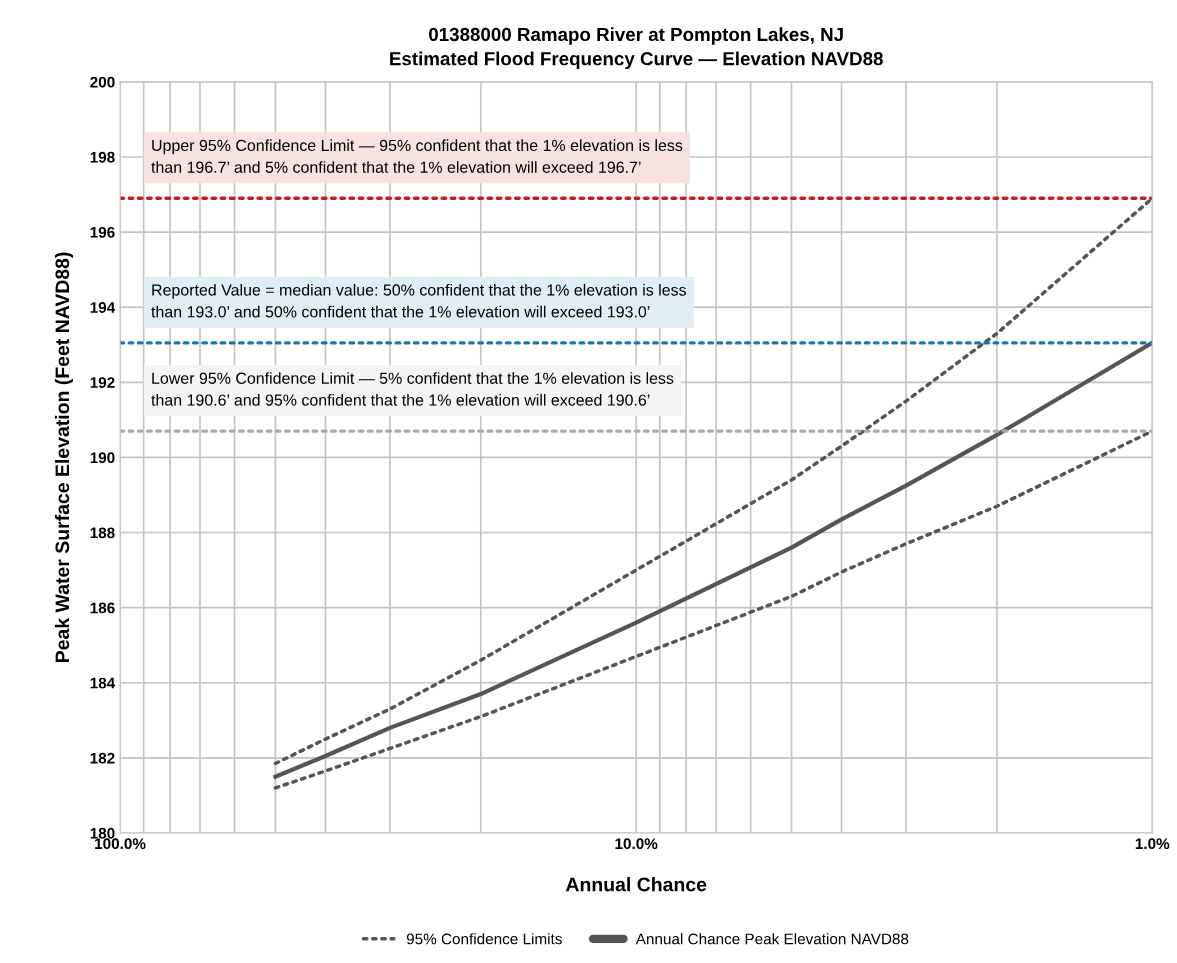 Image resolution: width=1177 pixels, height=963 pixels. What do you see at coordinates (417, 156) in the screenshot?
I see `ref-line-label: Upper 95% Confidence Limit — 95% confident that the 1% elevation is less than 196.7’ and 5% confident that the 1% elevation will exceed 196.7’` at bounding box center [417, 156].